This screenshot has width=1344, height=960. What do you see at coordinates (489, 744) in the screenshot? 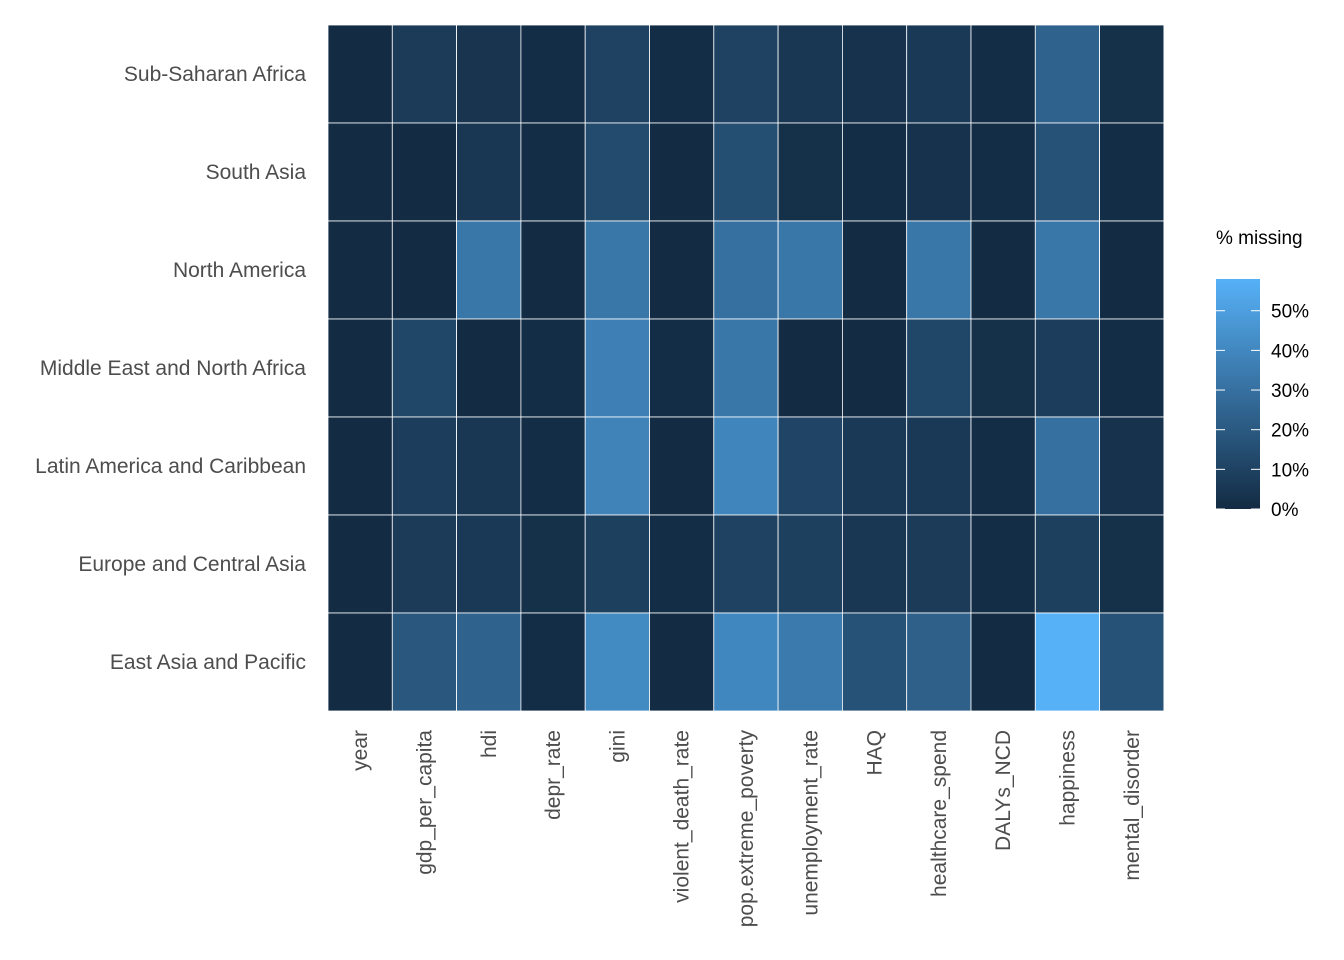
I see `x-tick-label: hdi` at bounding box center [489, 744].